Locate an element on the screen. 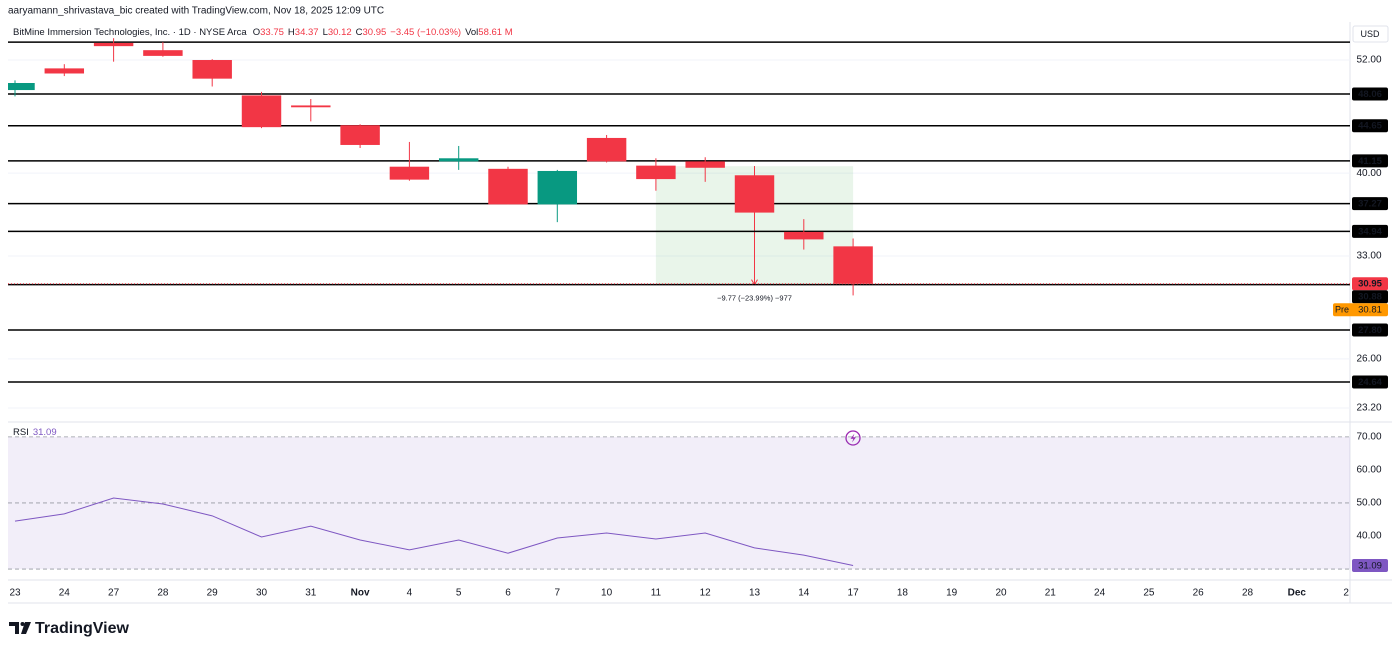  legend-low: 30.12 is located at coordinates (340, 32).